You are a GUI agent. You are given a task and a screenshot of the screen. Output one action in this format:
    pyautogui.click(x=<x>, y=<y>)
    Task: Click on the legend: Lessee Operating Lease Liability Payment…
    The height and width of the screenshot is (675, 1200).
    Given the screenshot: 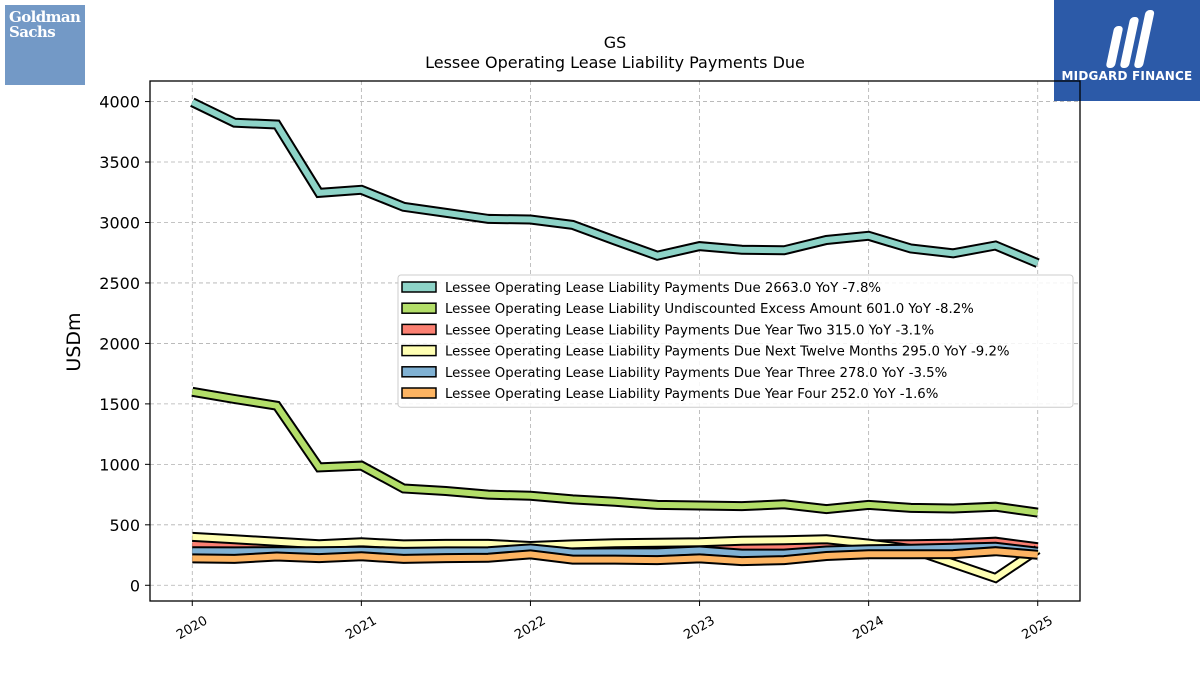 What is the action you would take?
    pyautogui.click(x=735, y=341)
    